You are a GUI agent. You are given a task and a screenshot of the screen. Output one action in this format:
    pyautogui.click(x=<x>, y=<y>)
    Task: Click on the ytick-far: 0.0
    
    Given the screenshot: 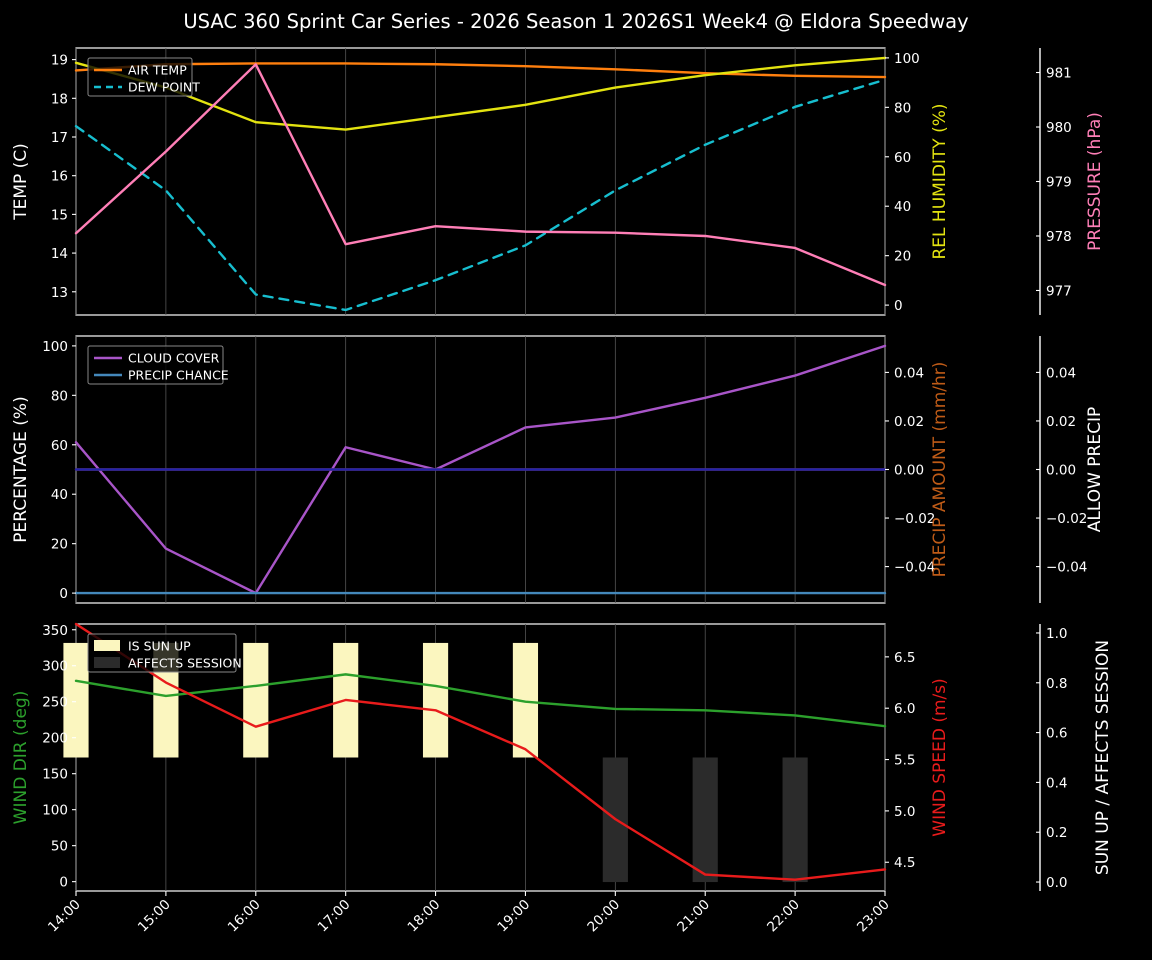 What is the action you would take?
    pyautogui.click(x=1056, y=883)
    